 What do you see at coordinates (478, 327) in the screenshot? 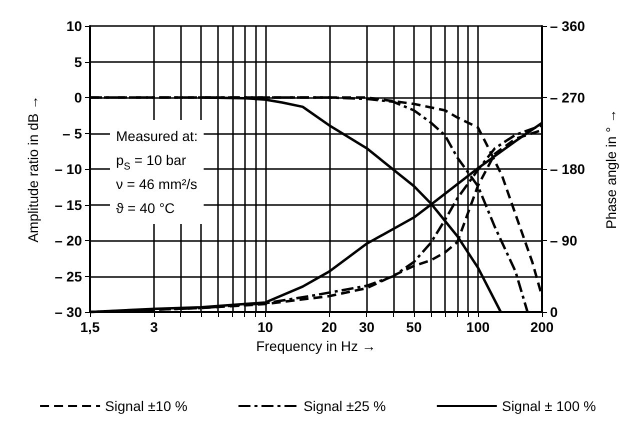
I see `x-tick-label: 100` at bounding box center [478, 327].